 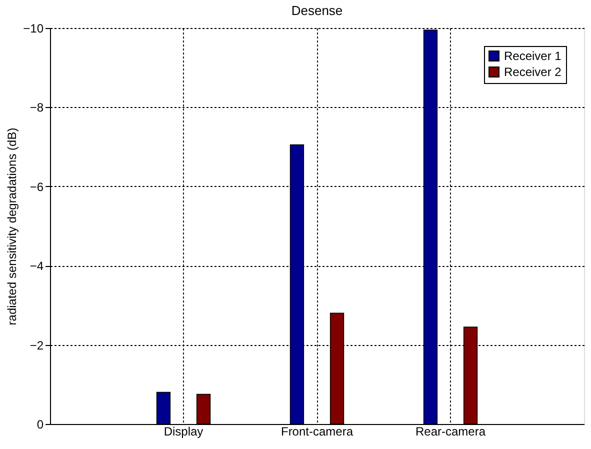 I want to click on x-tick-label: Display, so click(x=184, y=431).